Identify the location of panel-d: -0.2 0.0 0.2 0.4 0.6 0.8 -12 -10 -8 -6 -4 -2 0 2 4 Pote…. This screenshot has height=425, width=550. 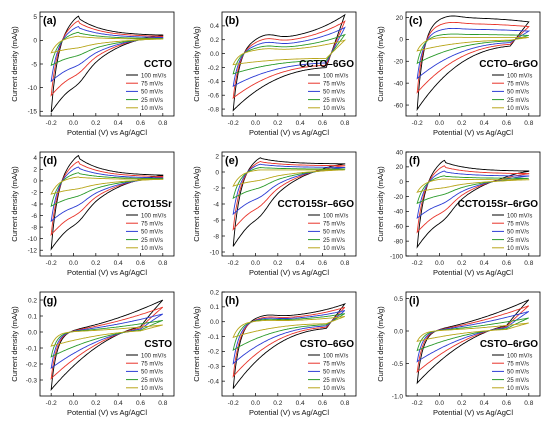
(92, 214).